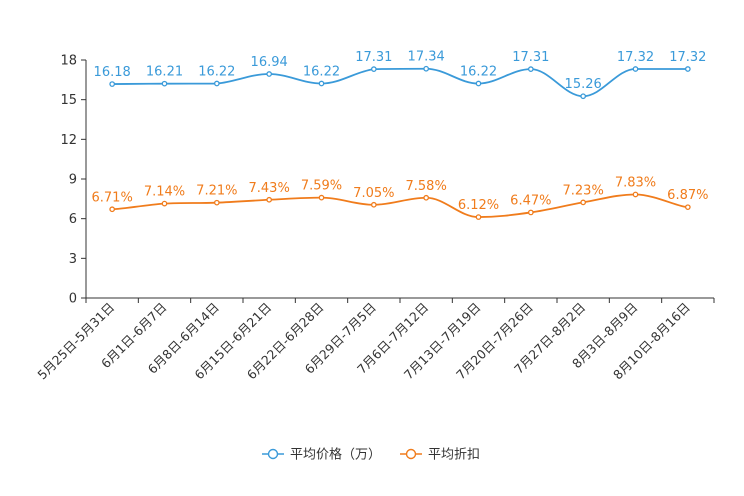 This screenshot has width=744, height=496. I want to click on data-label: 15.26, so click(583, 84).